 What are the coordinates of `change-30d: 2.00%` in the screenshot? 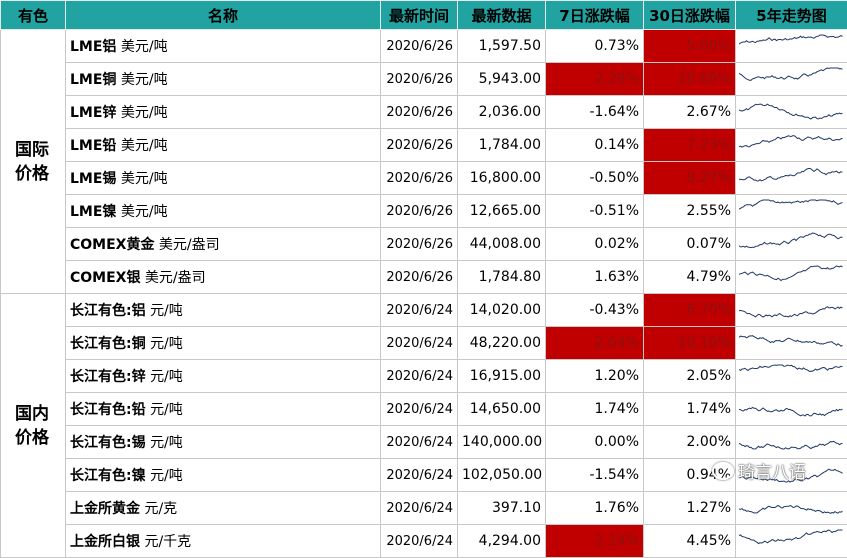 It's located at (690, 442).